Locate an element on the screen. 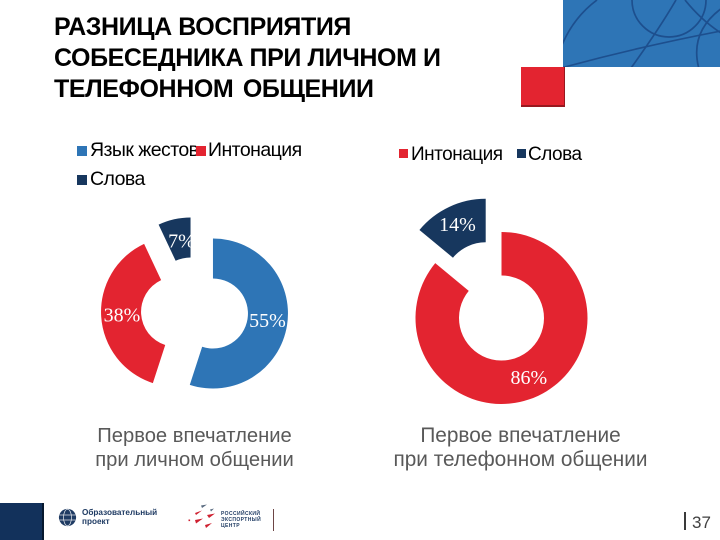 Image resolution: width=720 pixels, height=540 pixels. svg-text: 7% is located at coordinates (181, 242).